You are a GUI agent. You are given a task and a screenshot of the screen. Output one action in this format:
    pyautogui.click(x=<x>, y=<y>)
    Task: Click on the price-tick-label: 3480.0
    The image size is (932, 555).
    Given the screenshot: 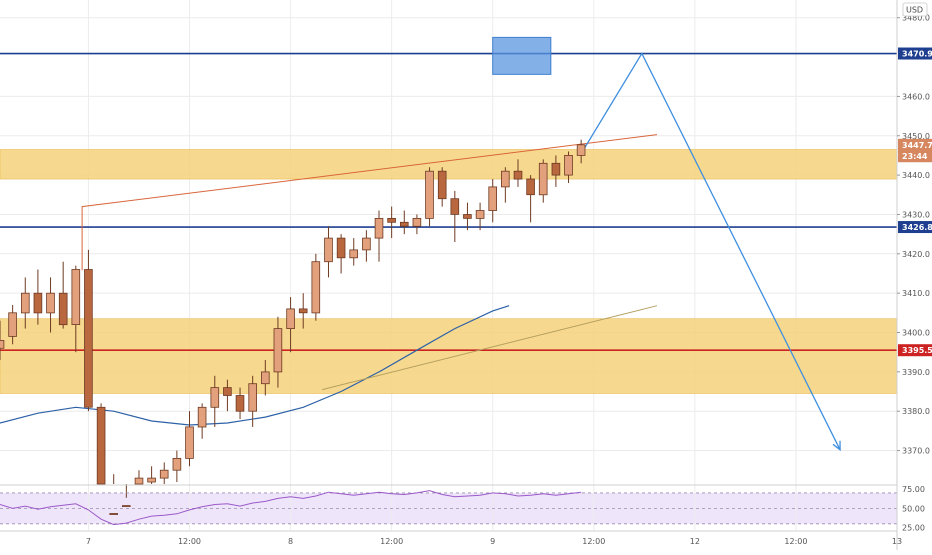 What is the action you would take?
    pyautogui.click(x=916, y=18)
    